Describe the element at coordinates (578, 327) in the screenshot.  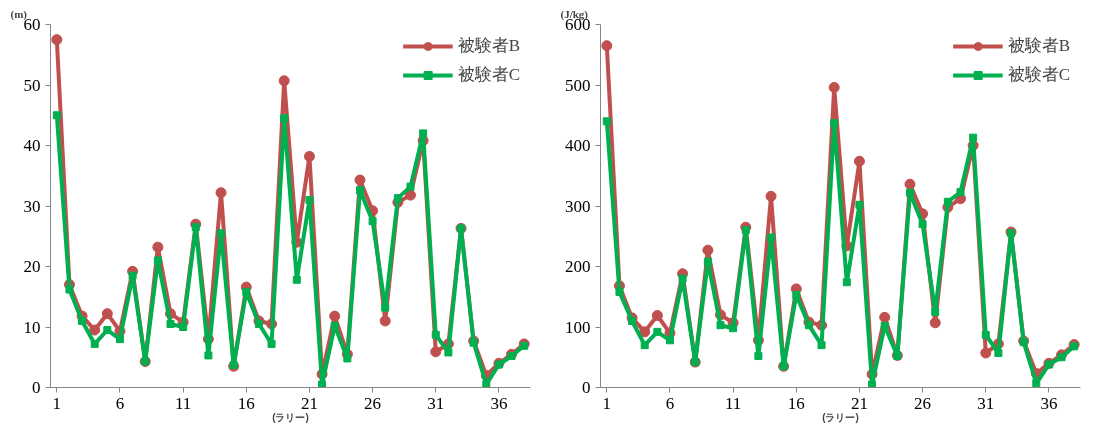
I see `y-tick-label: 100` at that location.